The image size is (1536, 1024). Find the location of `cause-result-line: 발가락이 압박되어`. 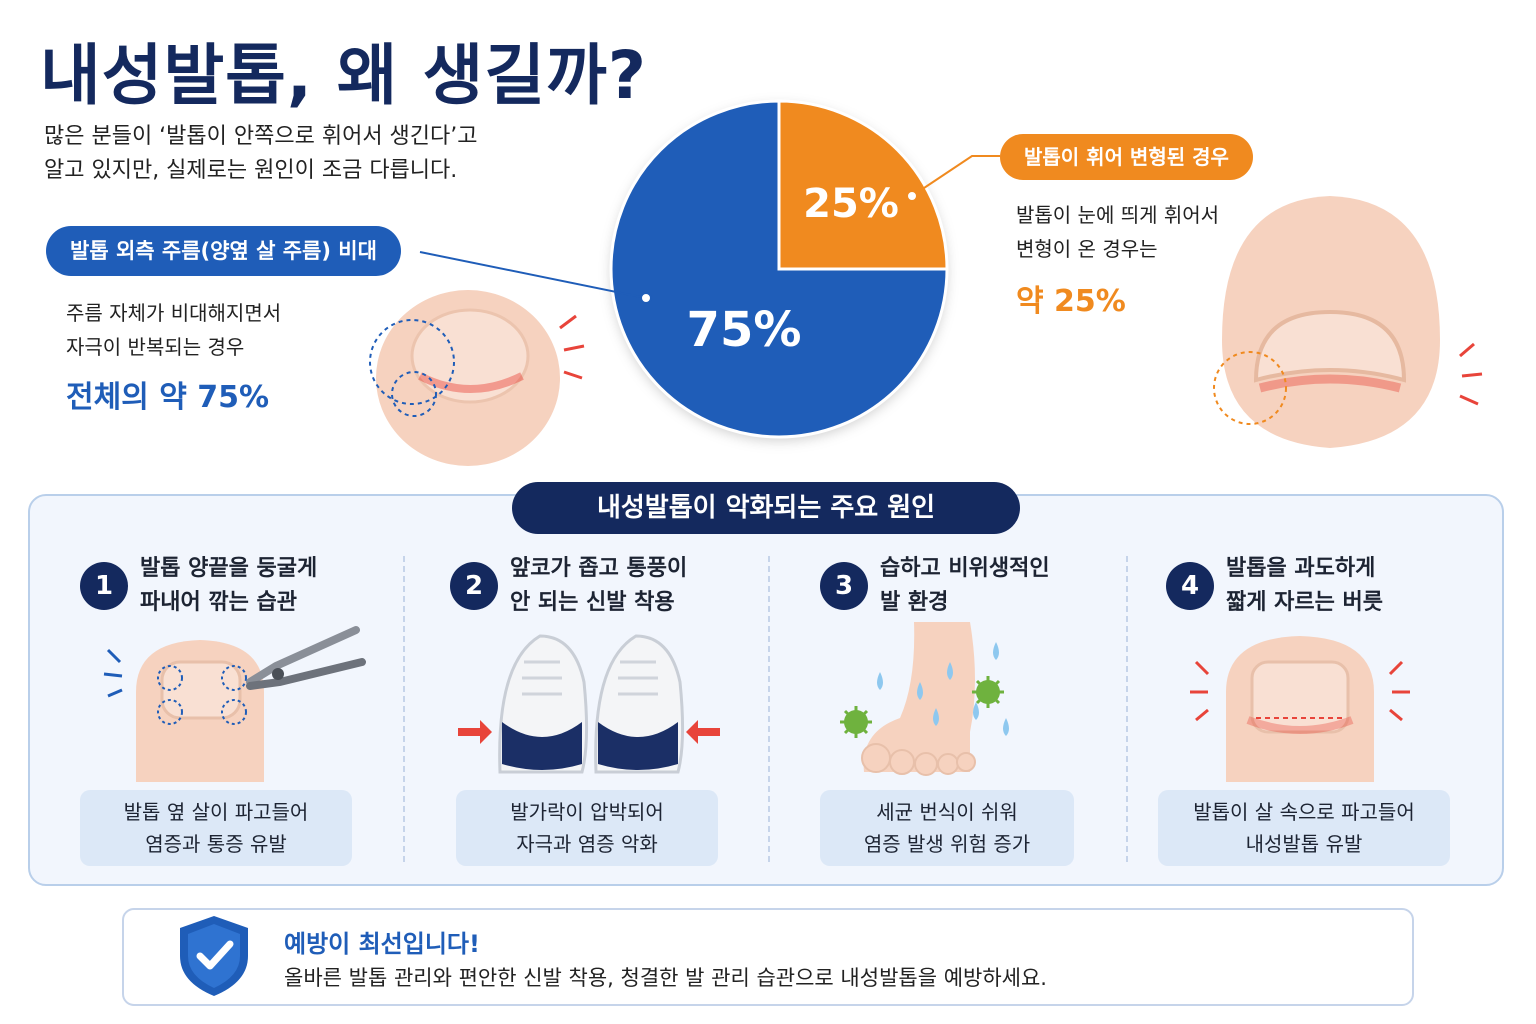

cause-result-line: 발가락이 압박되어 is located at coordinates (587, 812).